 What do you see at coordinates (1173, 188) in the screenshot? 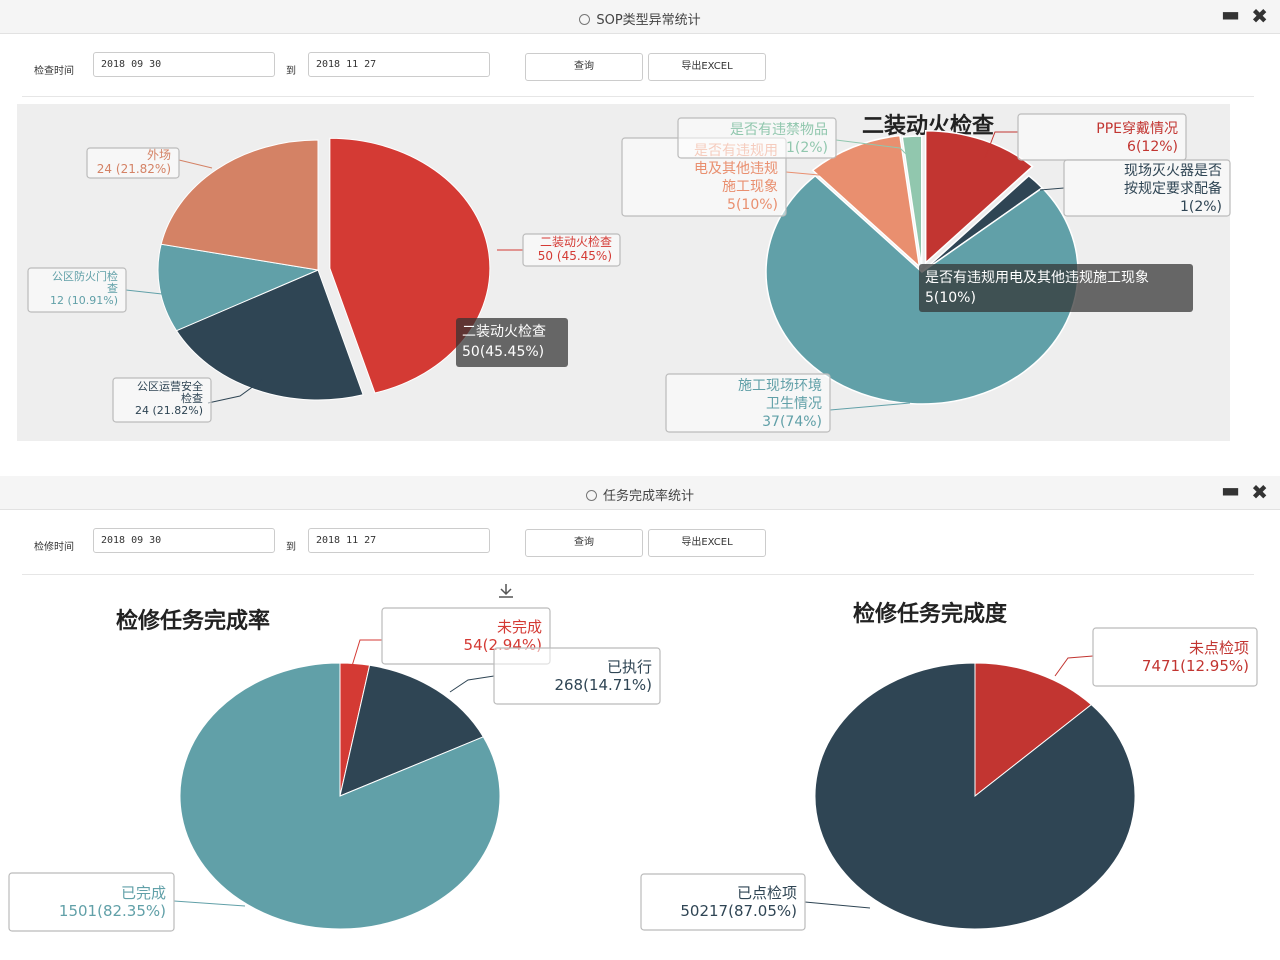
I see `label-text: 按规定要求配备` at bounding box center [1173, 188].